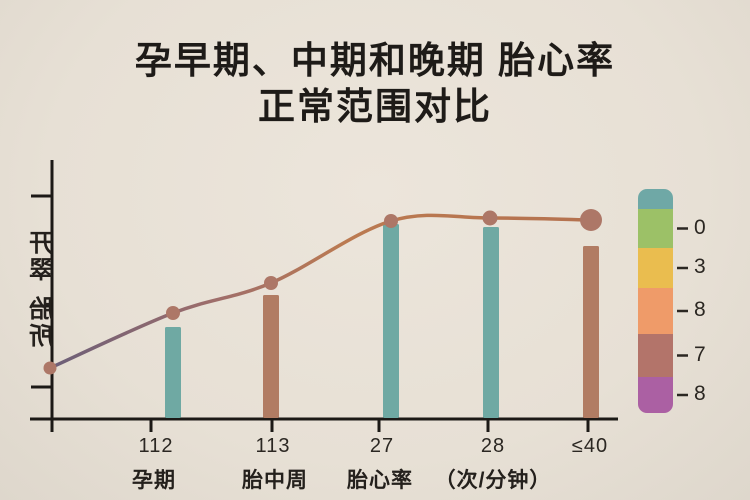  I want to click on bar-≤40, so click(591, 332).